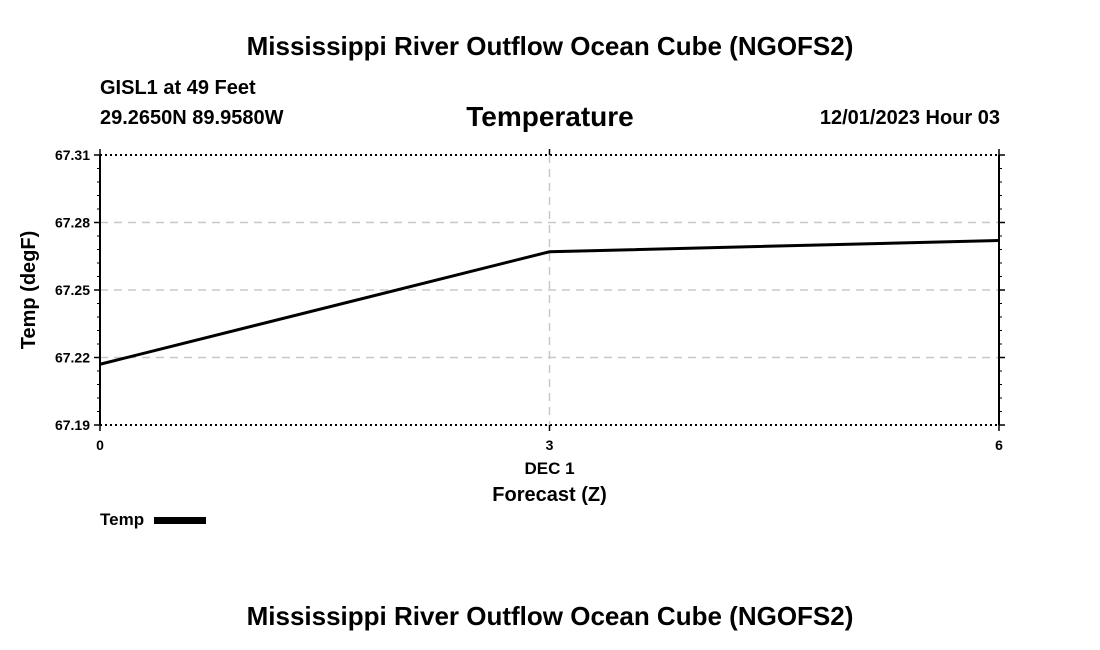 This screenshot has width=1100, height=650. Describe the element at coordinates (192, 118) in the screenshot. I see `station-coordinates: 29.2650N 89.9580W` at that location.